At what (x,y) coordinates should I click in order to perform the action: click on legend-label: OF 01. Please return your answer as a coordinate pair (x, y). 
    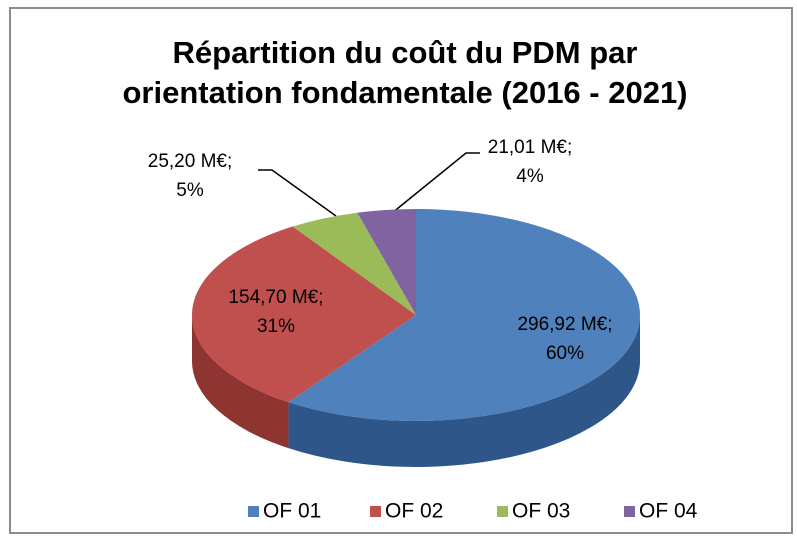
    Looking at the image, I should click on (292, 511).